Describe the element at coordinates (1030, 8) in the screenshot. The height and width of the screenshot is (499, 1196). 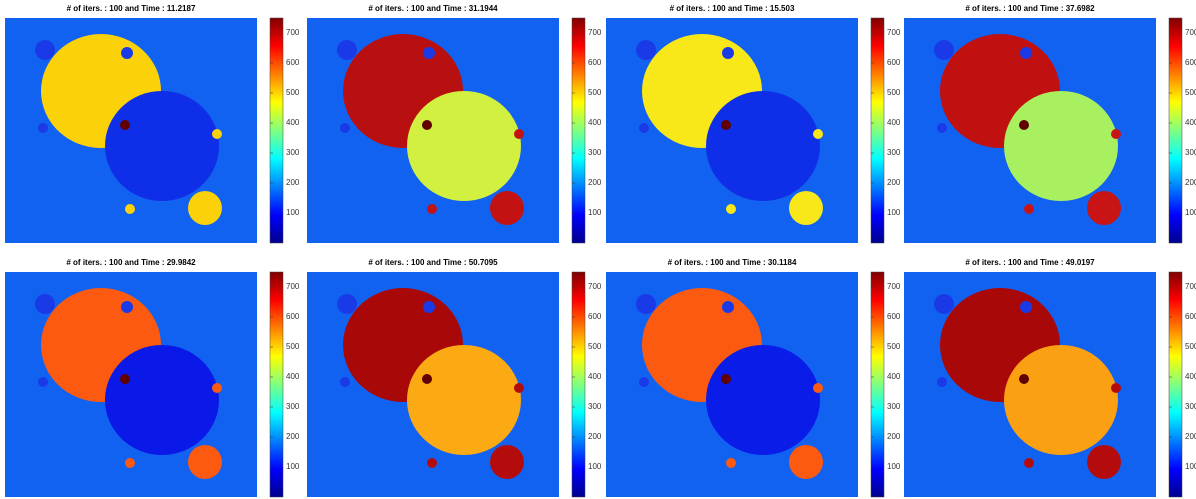
I see `panel-title: # of iters. : 100 and Time : 37.6982` at that location.